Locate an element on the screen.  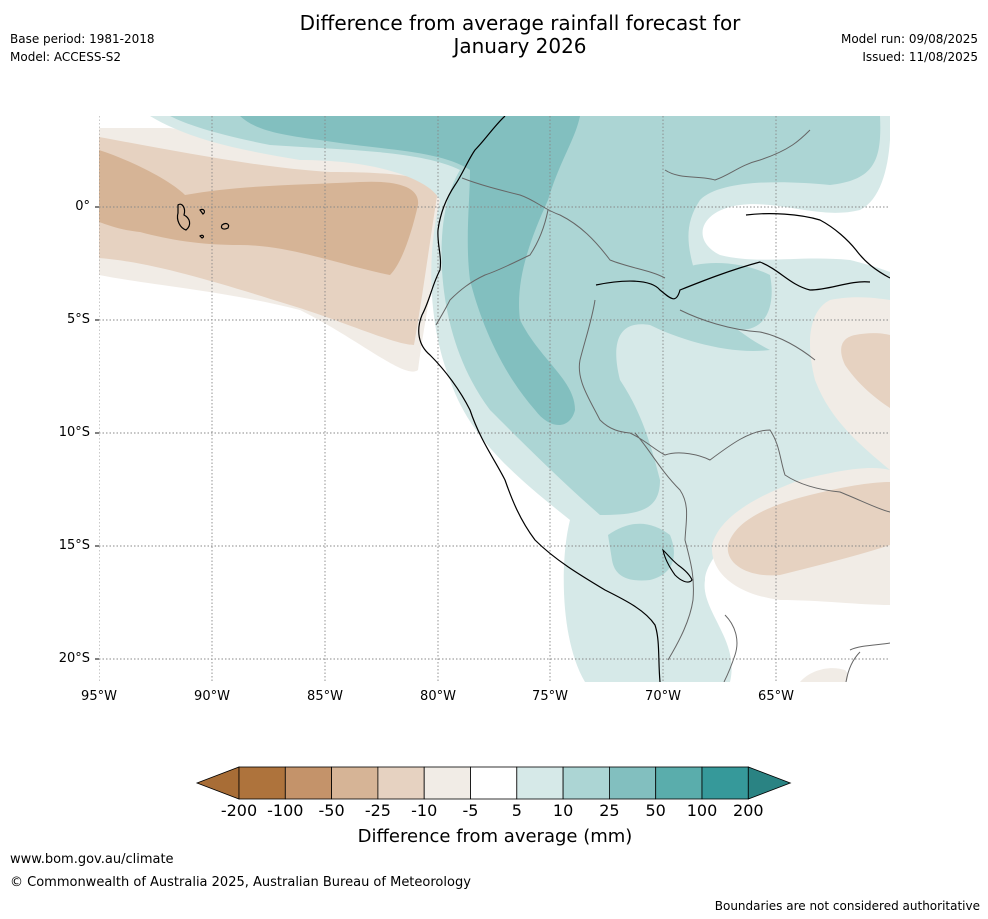
wet-anomaly-south is located at coordinates (641, 552).